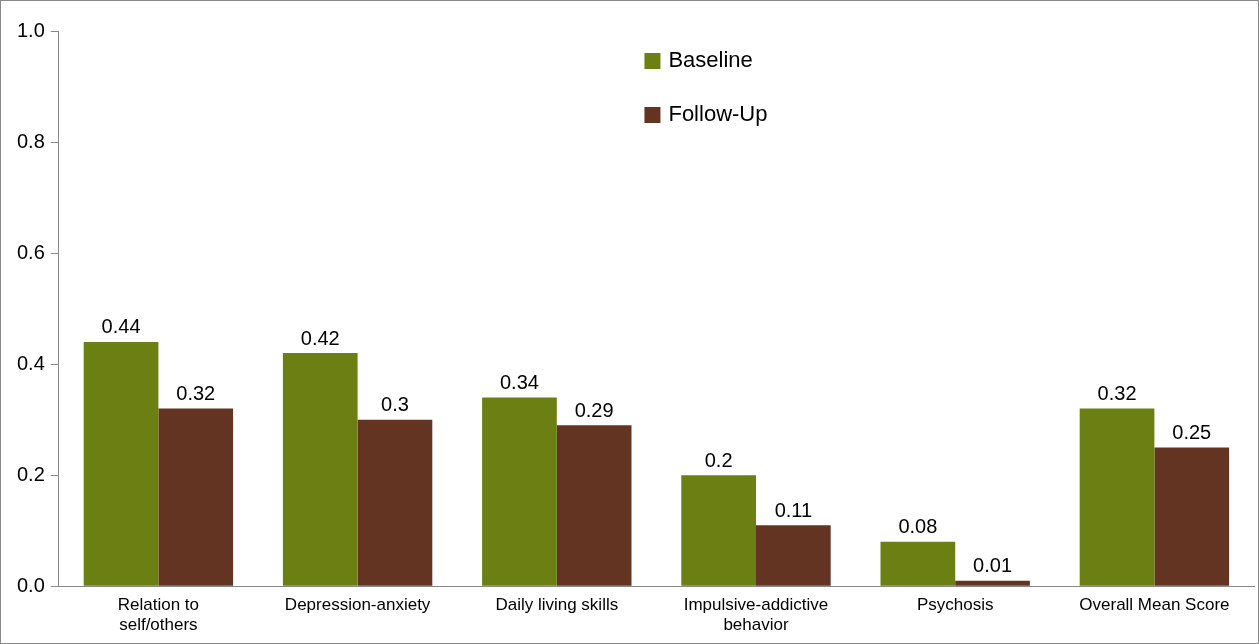  Describe the element at coordinates (30, 584) in the screenshot. I see `y-tick-label: 0.0` at that location.